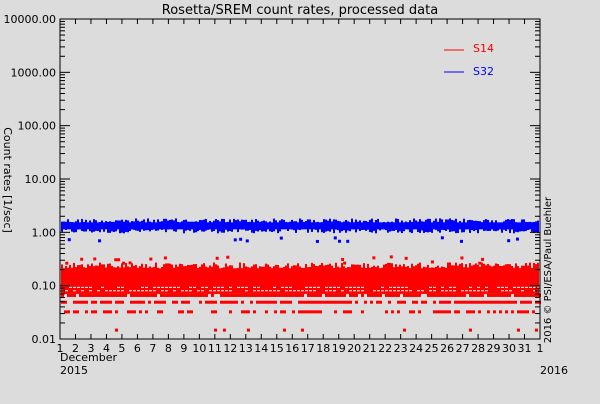 This screenshot has width=600, height=404. What do you see at coordinates (300, 10) in the screenshot?
I see `chart-title: Rosetta/SREM count rates, processed data` at bounding box center [300, 10].